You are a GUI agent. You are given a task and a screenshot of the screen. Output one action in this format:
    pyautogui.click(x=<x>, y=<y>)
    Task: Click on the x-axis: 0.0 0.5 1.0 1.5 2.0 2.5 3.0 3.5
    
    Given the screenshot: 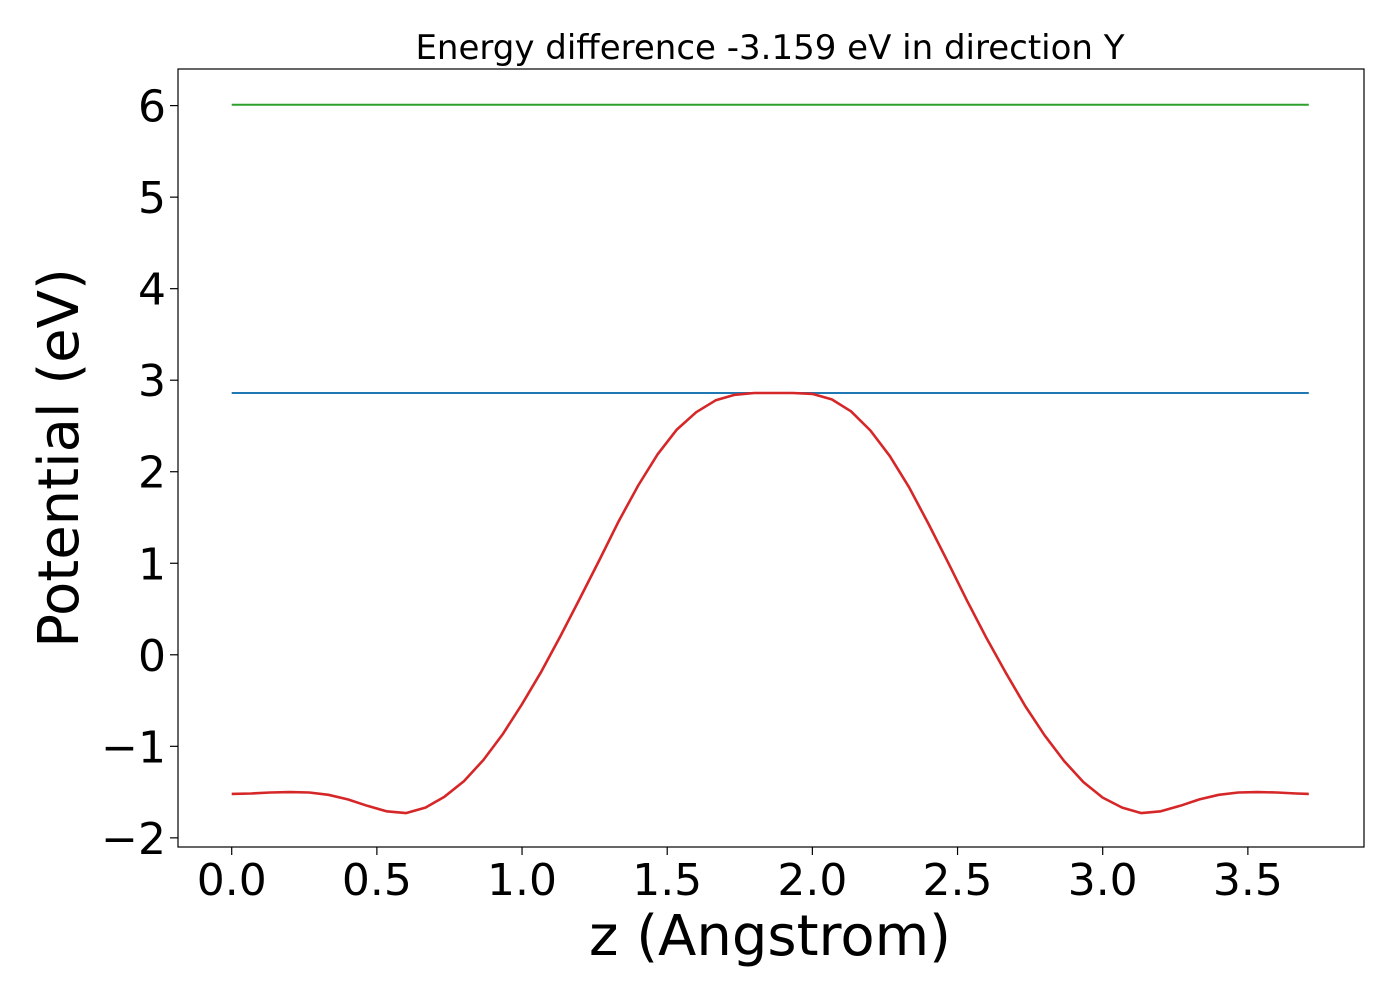 What is the action you would take?
    pyautogui.click(x=740, y=876)
    